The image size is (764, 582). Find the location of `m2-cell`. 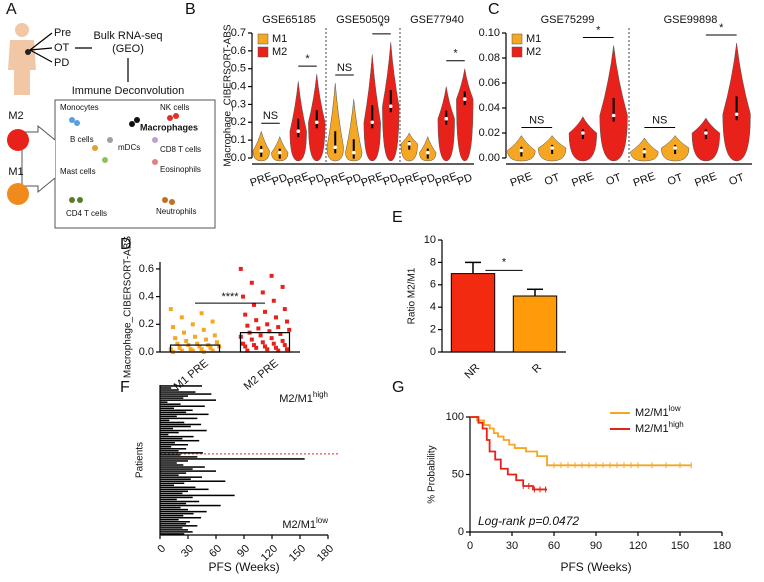

m2-cell is located at coordinates (18, 140).